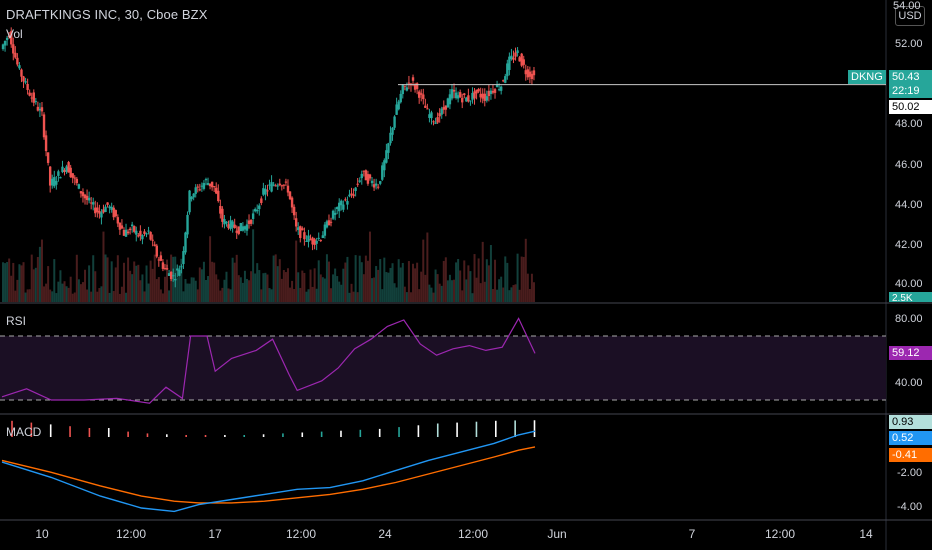 The width and height of the screenshot is (932, 550). I want to click on time-label: 17, so click(215, 534).